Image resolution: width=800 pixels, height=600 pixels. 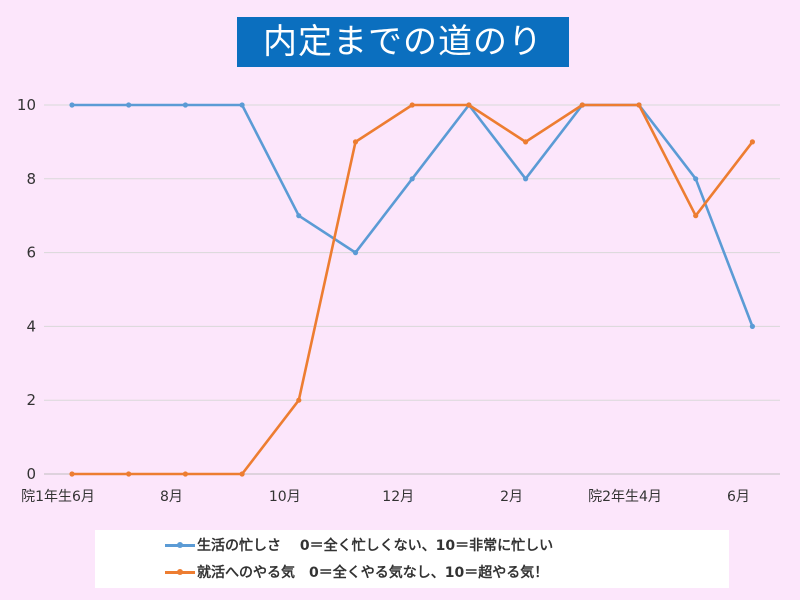 I want to click on y-tick-label: 4, so click(x=31, y=326).